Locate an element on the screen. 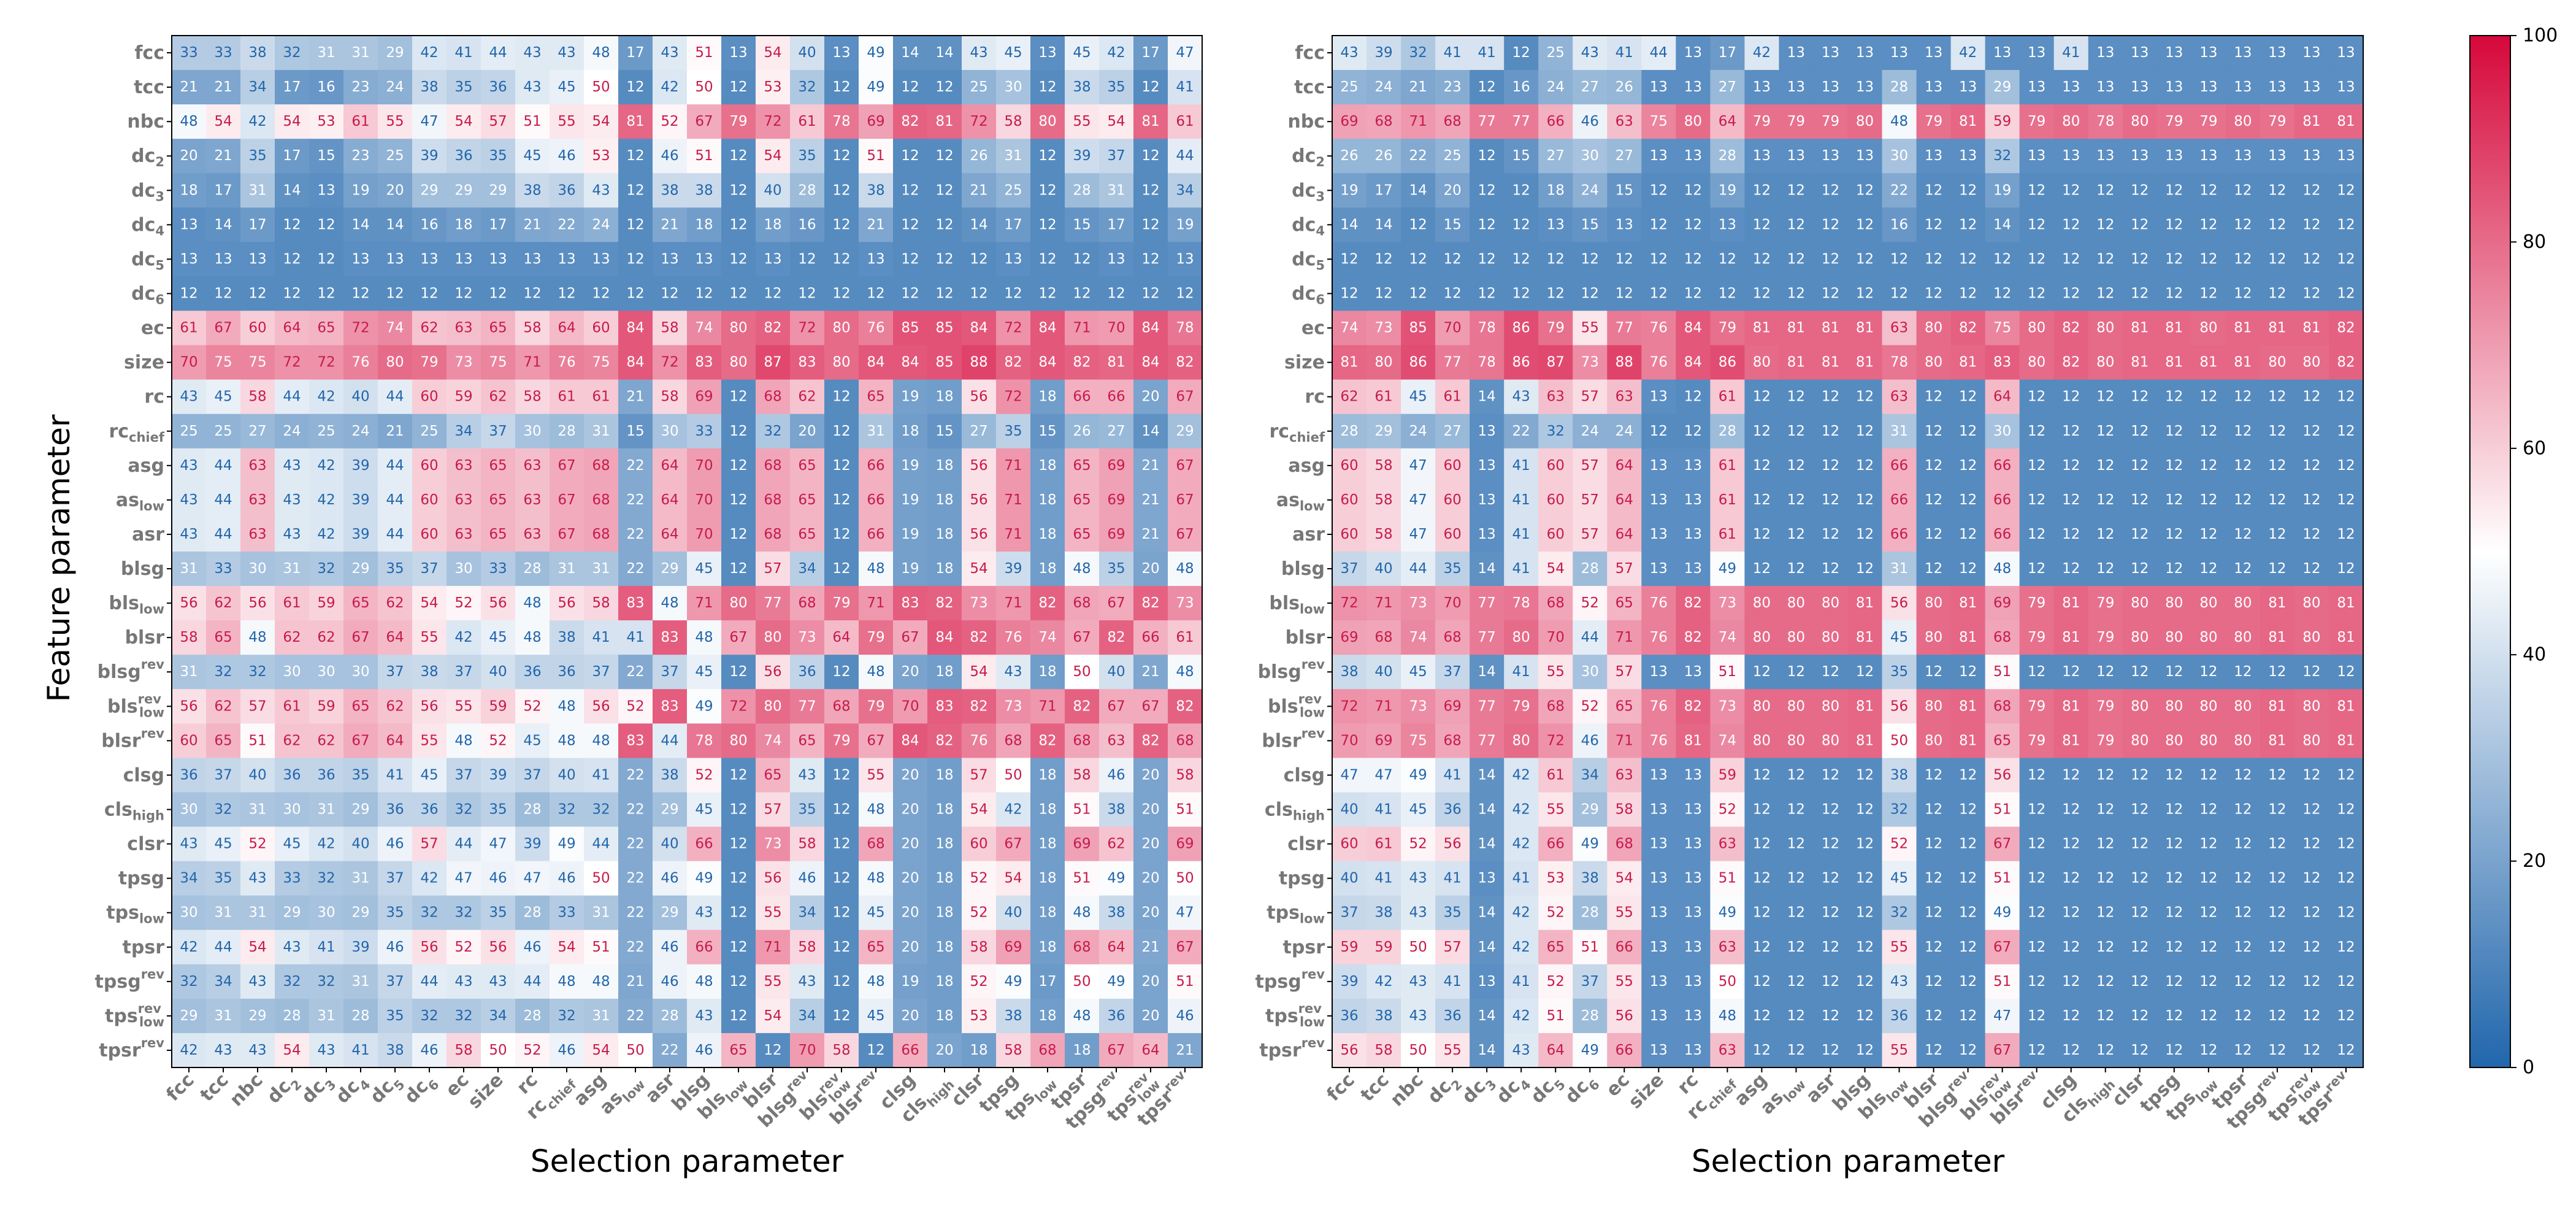  cell-value-label: 16 is located at coordinates (807, 225).